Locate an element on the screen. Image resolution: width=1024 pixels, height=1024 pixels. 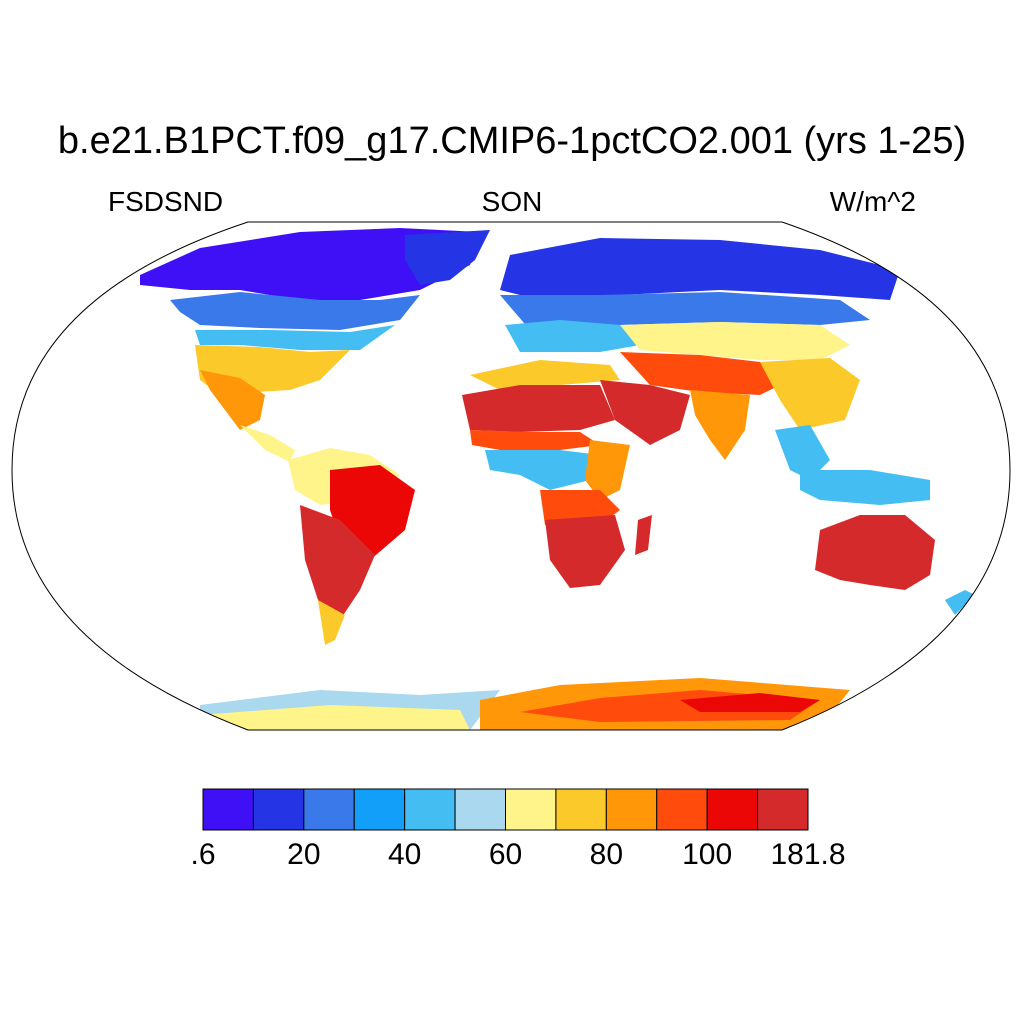
mexico is located at coordinates (232, 400).